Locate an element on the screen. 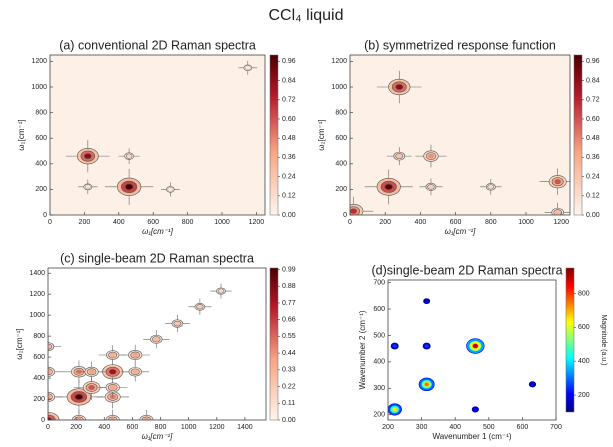 The image size is (613, 447). colorbar-tick-label: 800 is located at coordinates (584, 293).